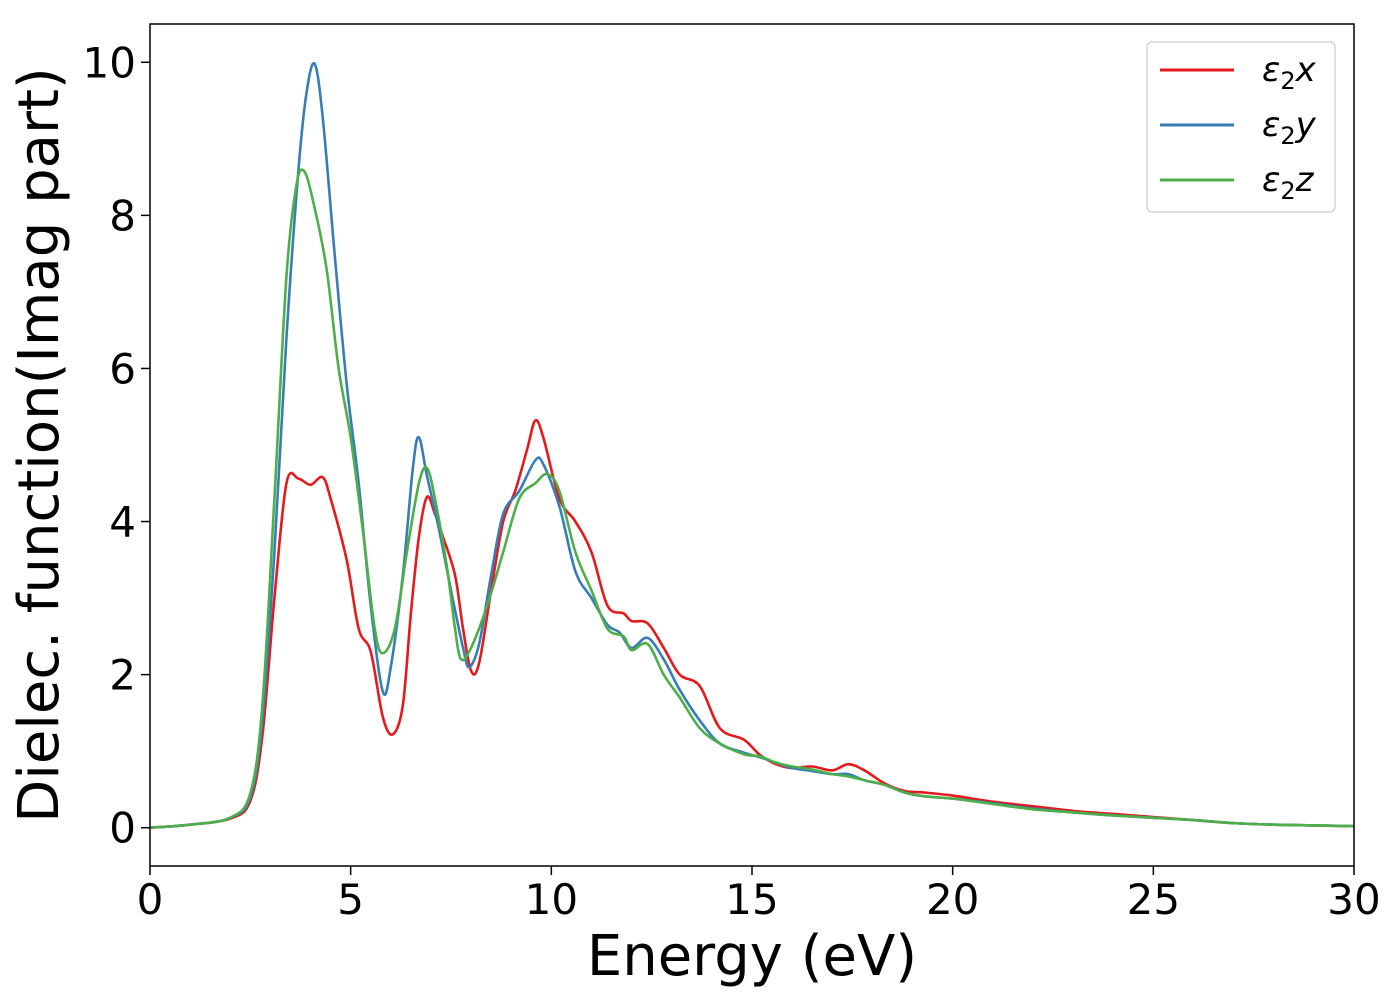  What do you see at coordinates (751, 899) in the screenshot?
I see `x-tick-label: 15` at bounding box center [751, 899].